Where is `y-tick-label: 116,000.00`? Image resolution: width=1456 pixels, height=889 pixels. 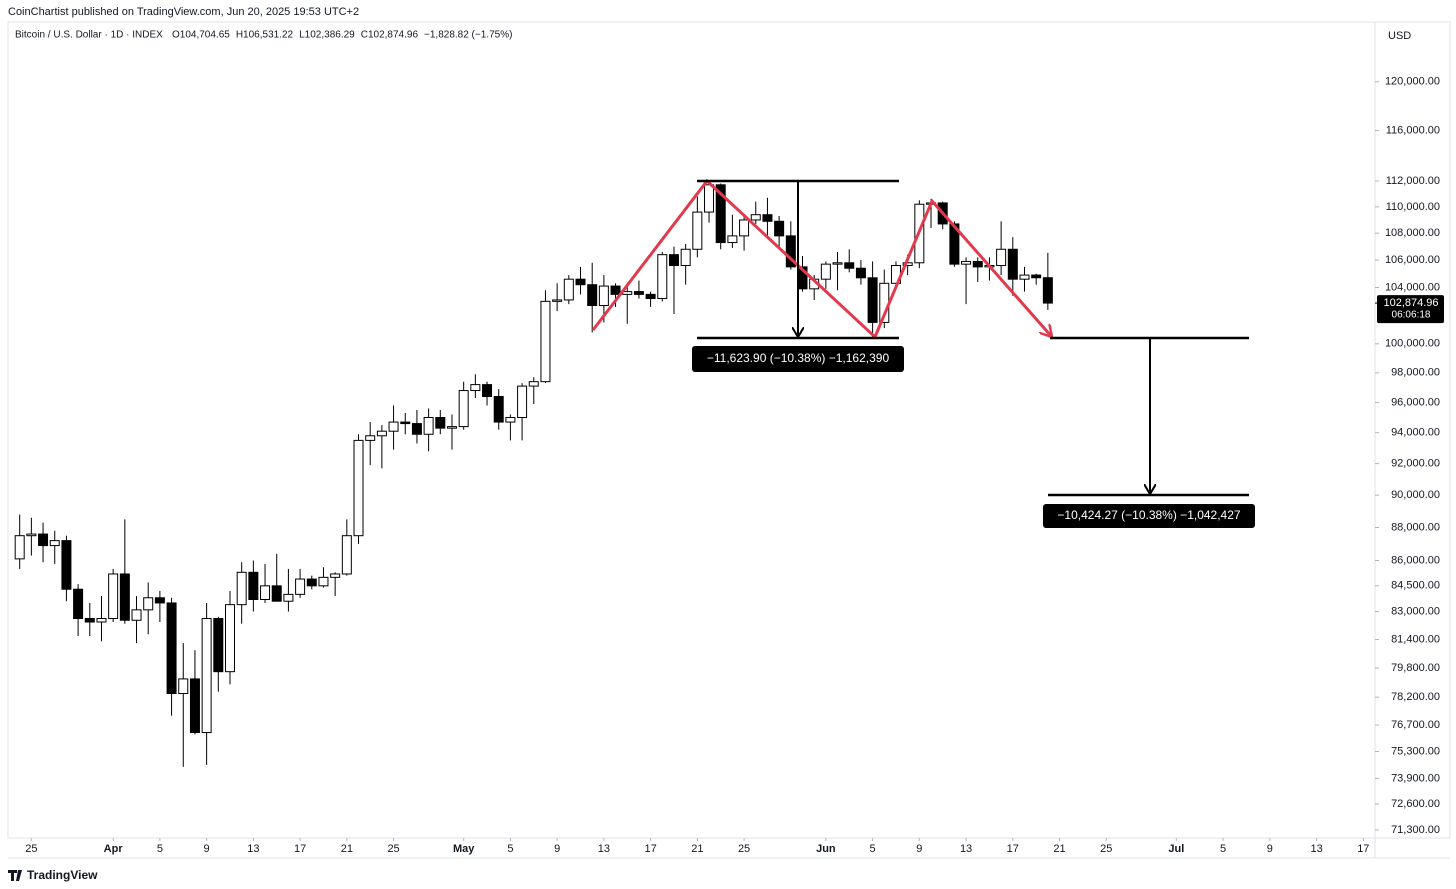
y-tick-label: 116,000.00 is located at coordinates (1413, 130).